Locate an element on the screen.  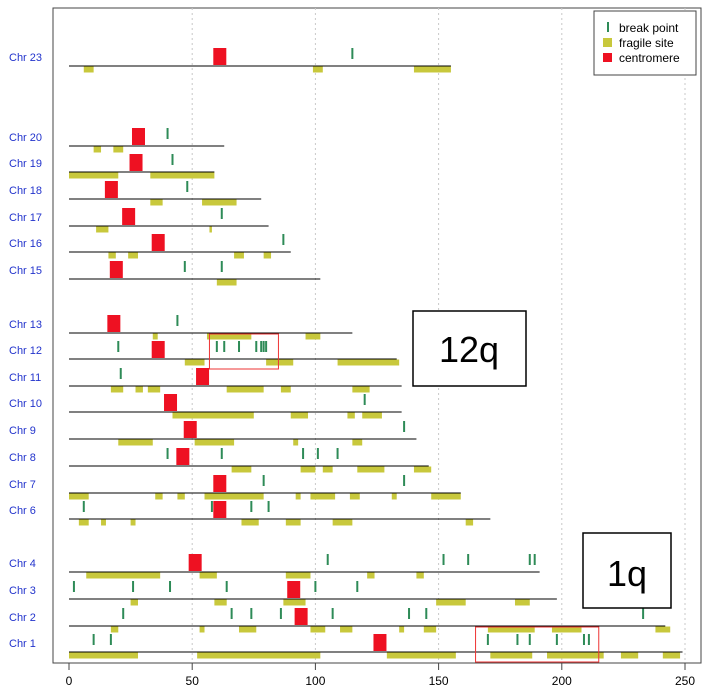
chromosome-label: Chr 9 is located at coordinates (22, 431).